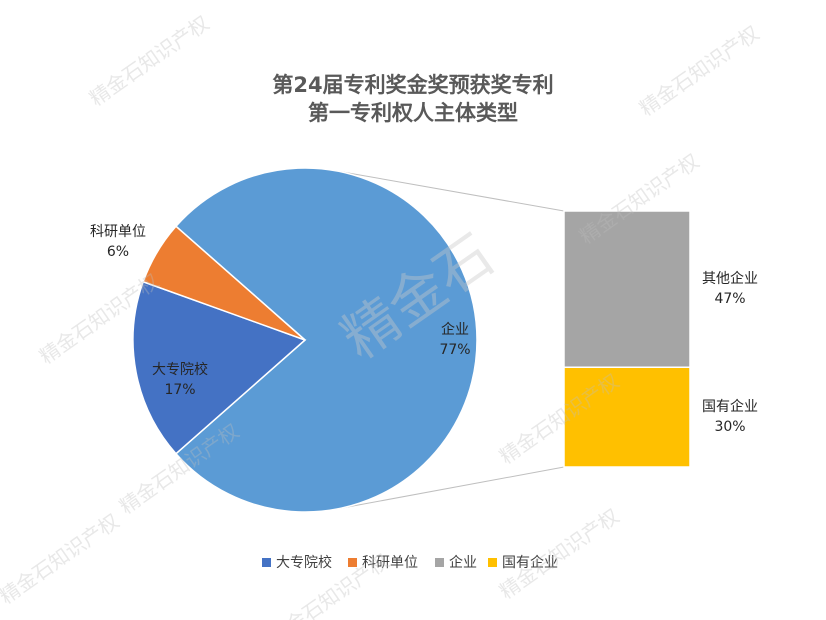  I want to click on legend-label: 科研单位, so click(390, 563).